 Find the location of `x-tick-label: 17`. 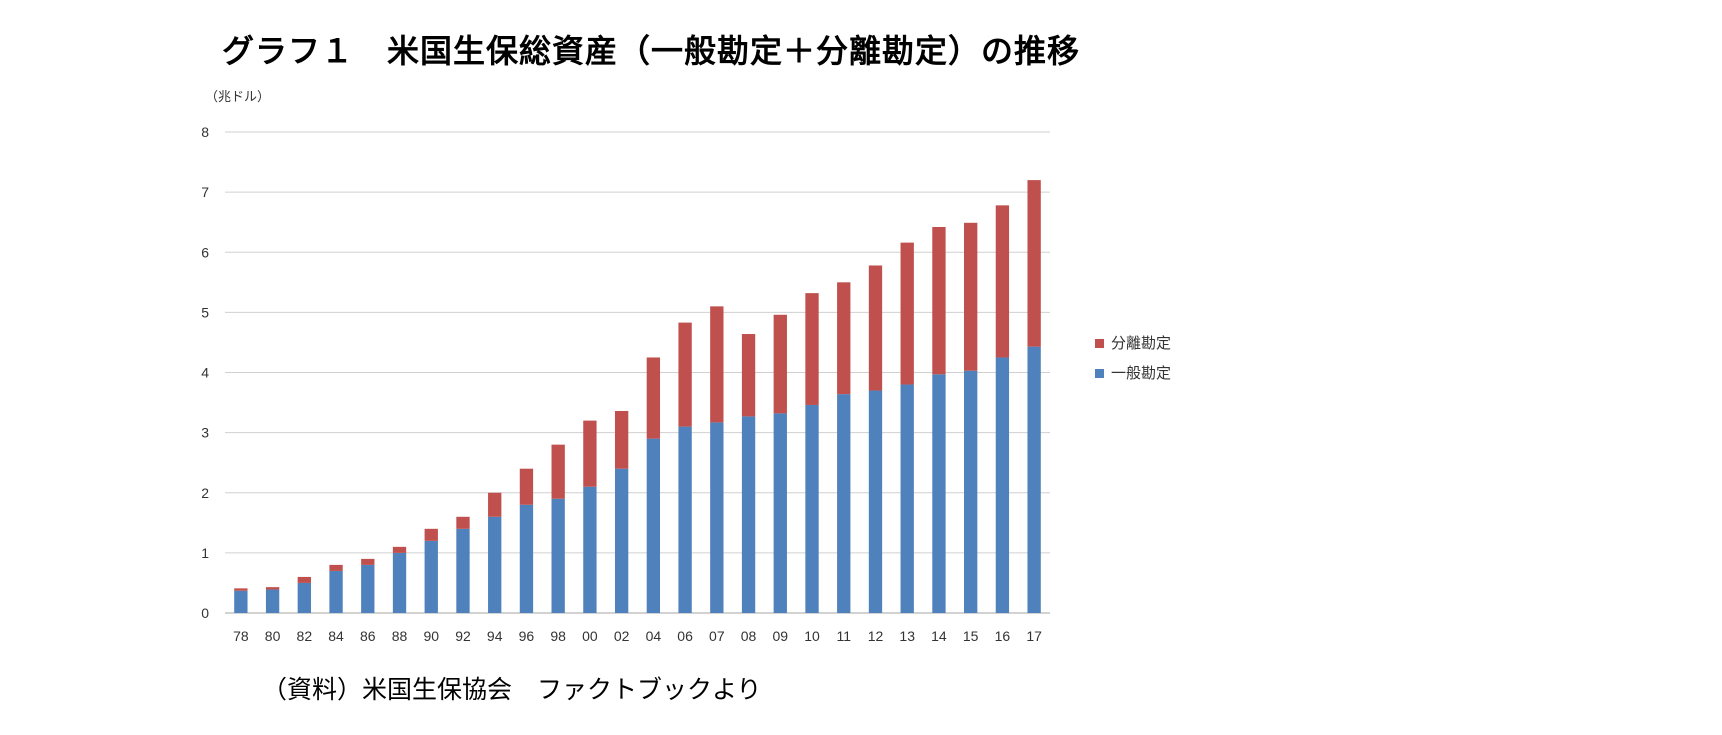

x-tick-label: 17 is located at coordinates (1034, 636).